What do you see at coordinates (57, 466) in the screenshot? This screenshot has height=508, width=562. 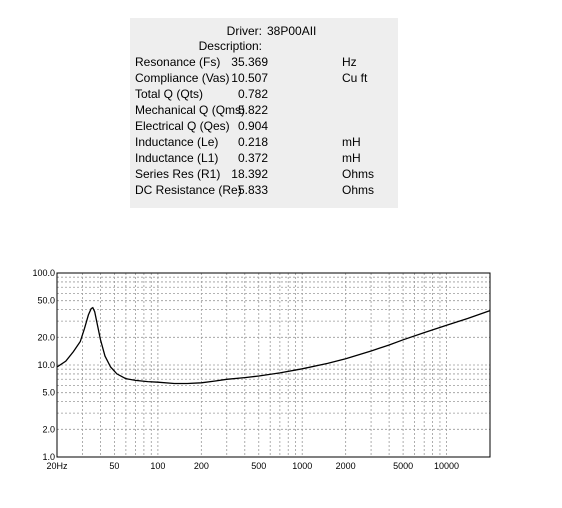 I see `x-tick-label: 20Hz` at bounding box center [57, 466].